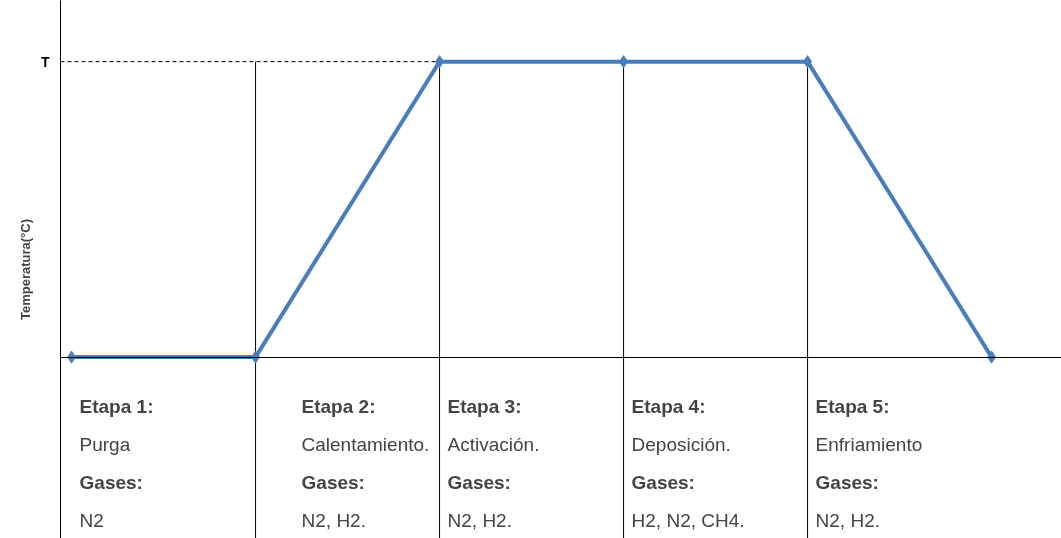 The image size is (1061, 538). What do you see at coordinates (116, 464) in the screenshot?
I see `text: Etapa 1: Purga Gases: N2` at bounding box center [116, 464].